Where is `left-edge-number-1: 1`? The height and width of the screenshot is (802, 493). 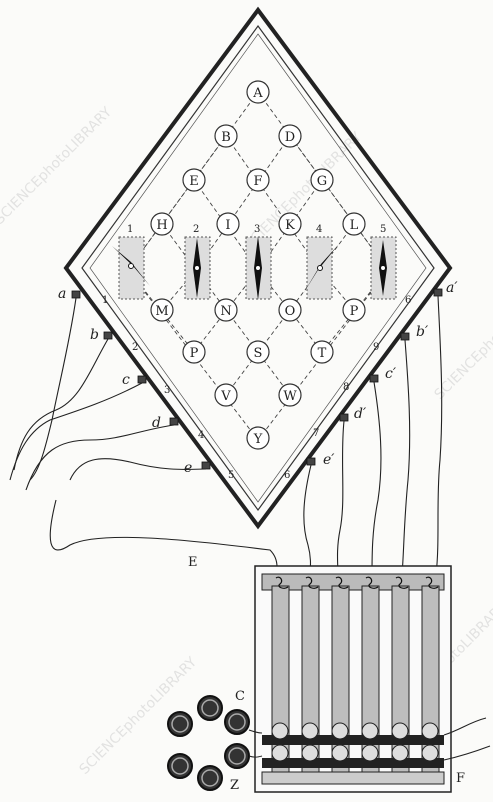 left-edge-number-1: 1 is located at coordinates (105, 300).